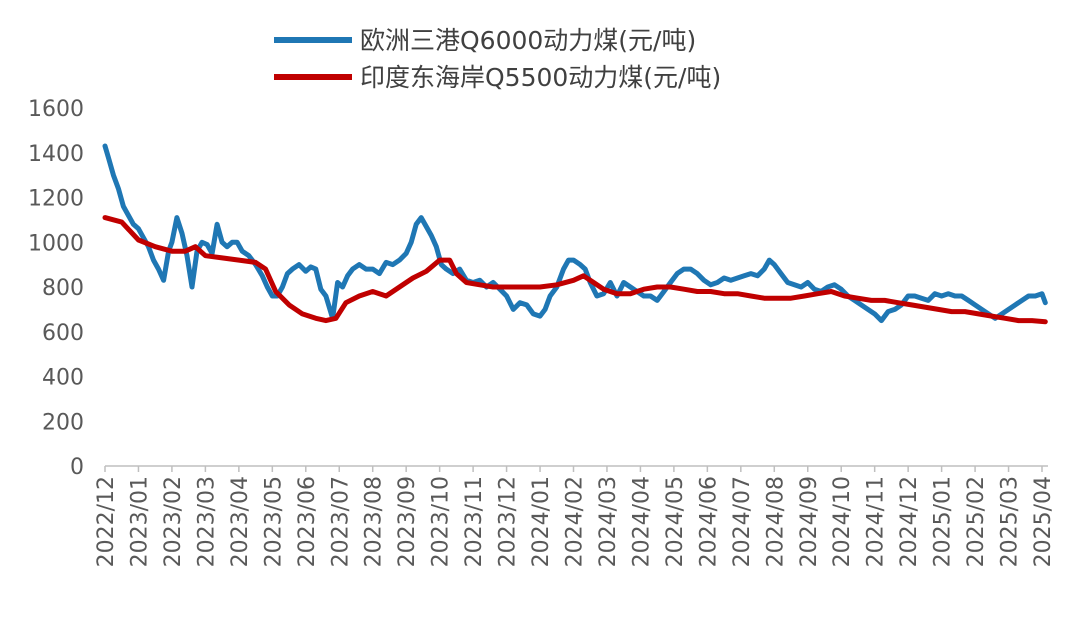 This screenshot has height=622, width=1080. I want to click on legend: 欧洲三港Q6000动力煤(元/吨) 印度东海岸Q5500动力煤(元/吨), so click(497, 59).